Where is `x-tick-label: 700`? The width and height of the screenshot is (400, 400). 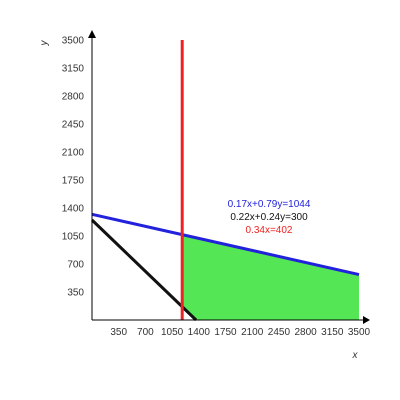
x-tick-label: 700 is located at coordinates (145, 332).